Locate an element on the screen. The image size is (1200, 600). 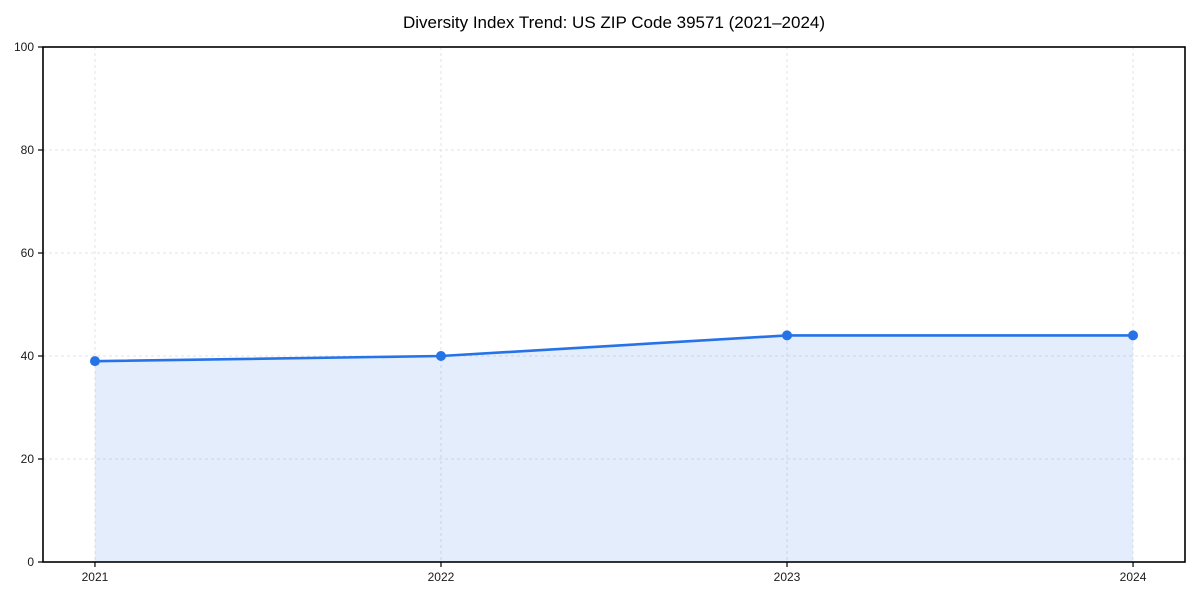
y-tick-label: 0 is located at coordinates (30, 562).